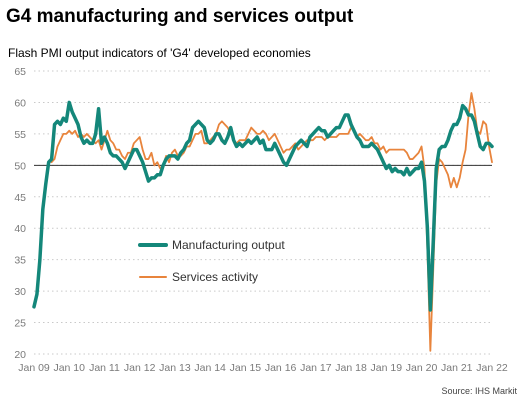  Describe the element at coordinates (422, 368) in the screenshot. I see `x-tick-label: Jan 20` at that location.